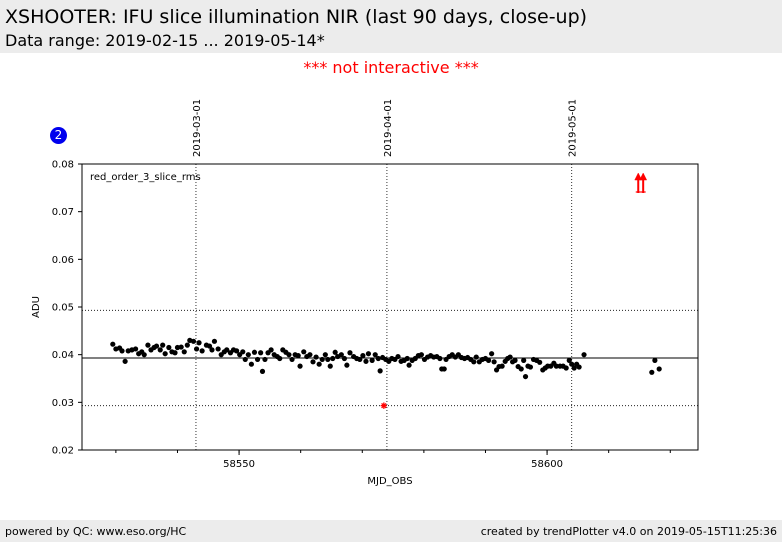 The image size is (782, 542). I want to click on date-marker-label: 2019-03-01, so click(197, 128).